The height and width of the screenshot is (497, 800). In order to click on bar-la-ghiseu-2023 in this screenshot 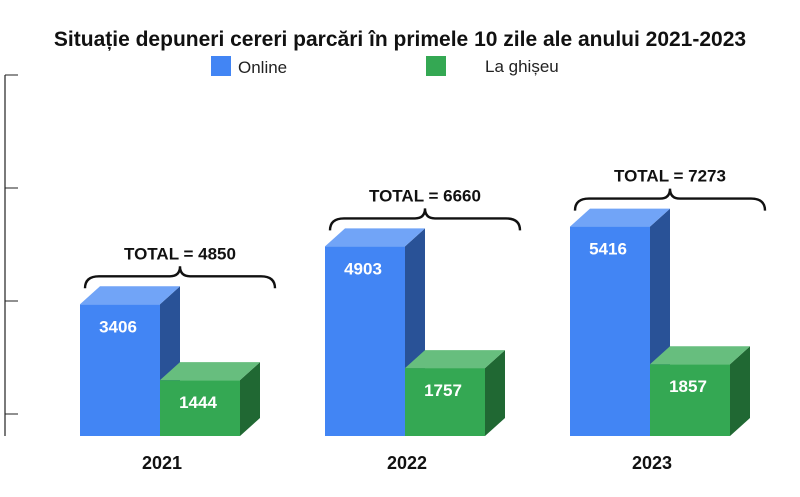, I will do `click(690, 400)`.